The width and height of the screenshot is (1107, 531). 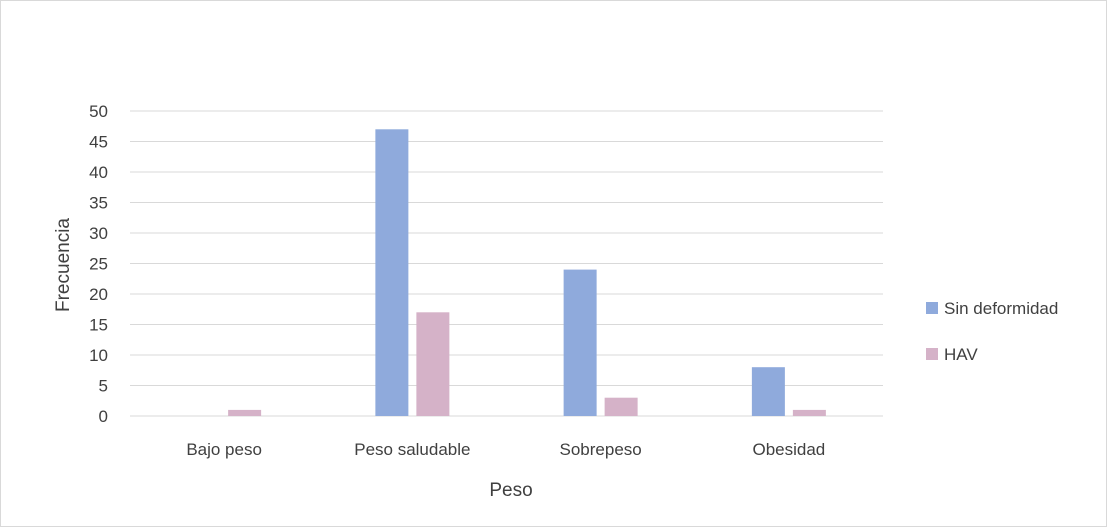 I want to click on y-tick-label-0: 0, so click(x=103, y=416).